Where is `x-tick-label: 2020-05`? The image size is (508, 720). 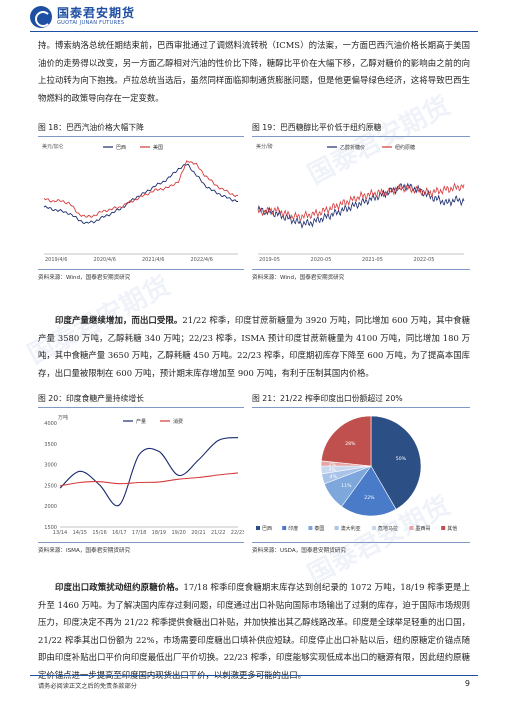 x-tick-label: 2020-05 is located at coordinates (321, 260).